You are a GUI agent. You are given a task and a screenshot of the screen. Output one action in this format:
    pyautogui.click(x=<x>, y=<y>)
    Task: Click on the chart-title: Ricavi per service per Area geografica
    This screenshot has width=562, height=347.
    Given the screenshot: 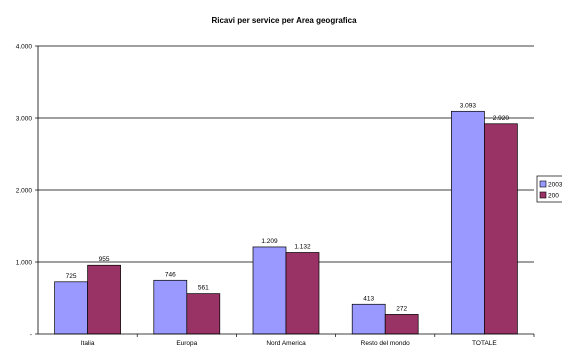 What is the action you would take?
    pyautogui.click(x=284, y=20)
    